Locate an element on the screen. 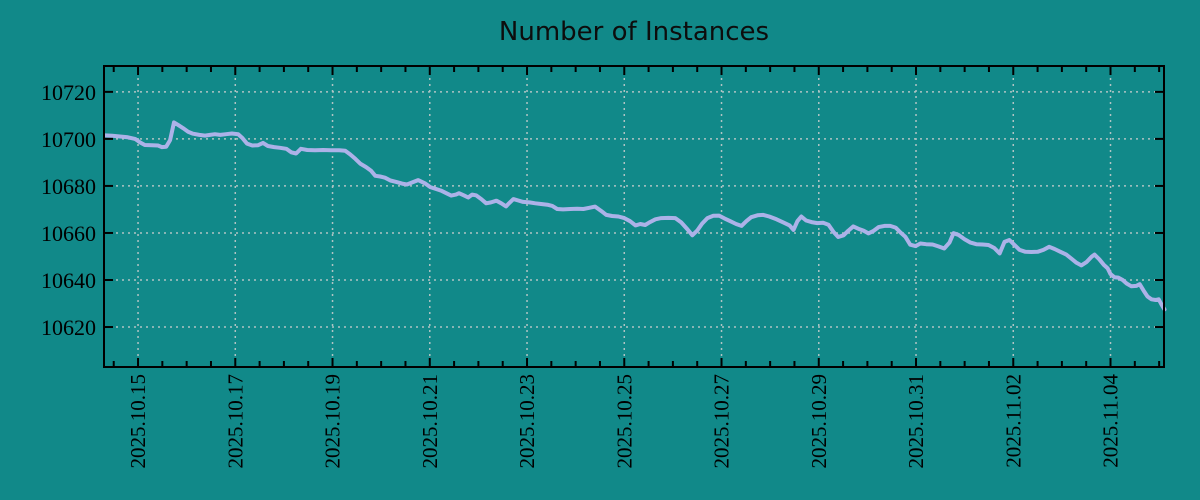 This screenshot has width=1200, height=500. x-tick-label: 2025.11.02 is located at coordinates (1013, 421).